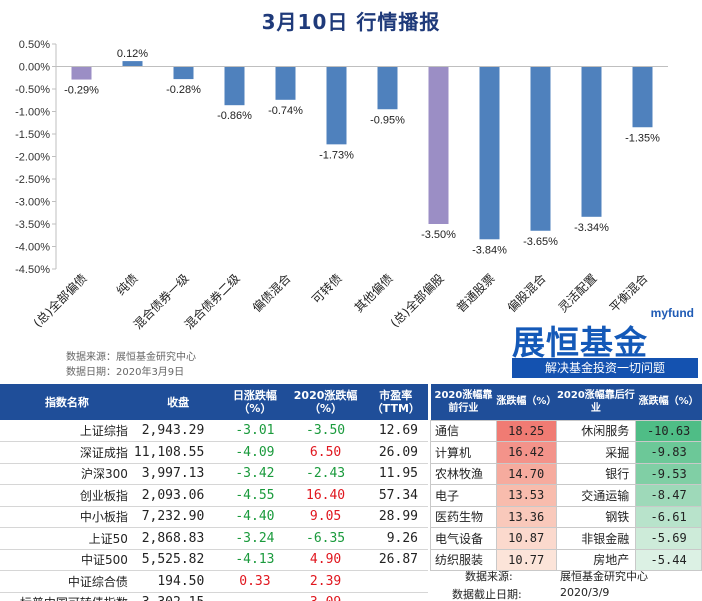 This screenshot has height=601, width=702. I want to click on top-industry-name: 计算机, so click(463, 452).